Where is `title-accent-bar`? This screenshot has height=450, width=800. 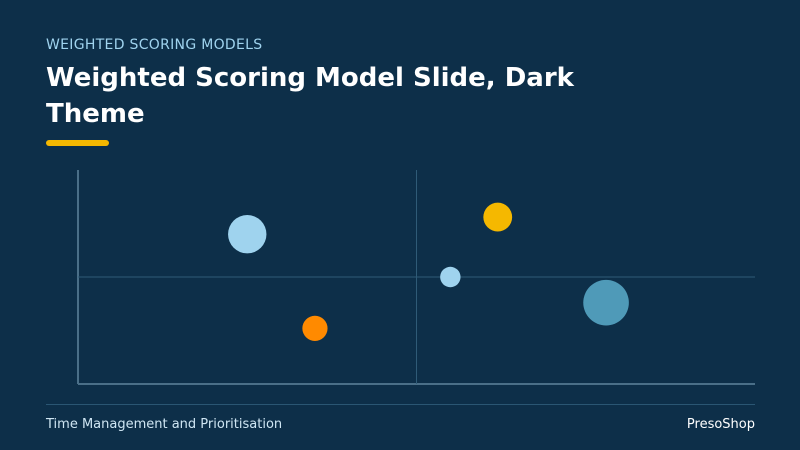 title-accent-bar is located at coordinates (77, 143).